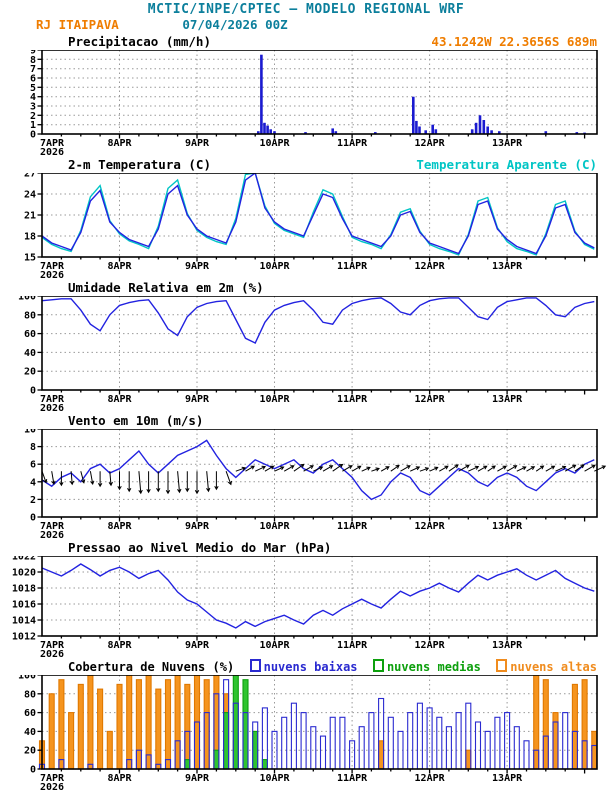 The image size is (612, 792). Describe the element at coordinates (24, 621) in the screenshot. I see `svg-text: 1014` at that location.